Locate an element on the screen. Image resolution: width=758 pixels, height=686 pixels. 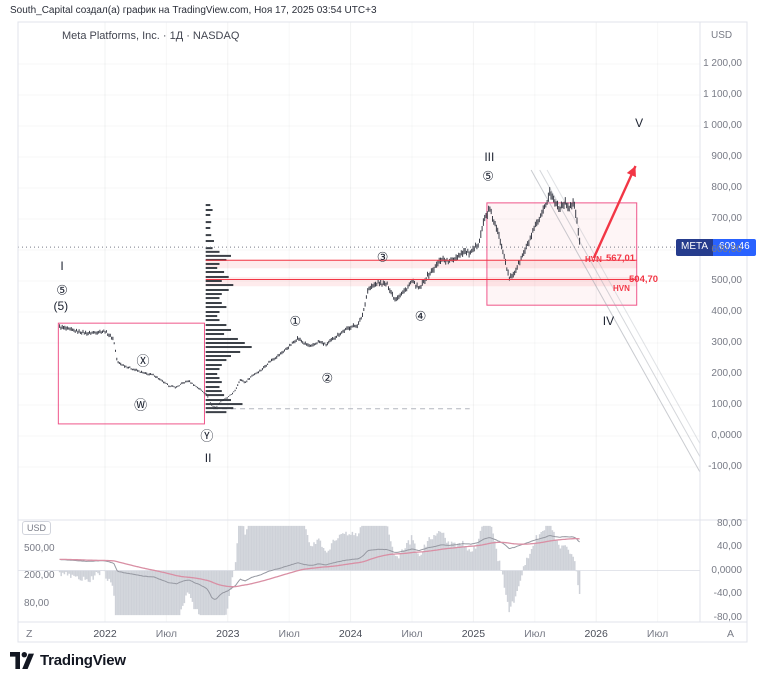
price-badge-symbol: META is located at coordinates (695, 247).